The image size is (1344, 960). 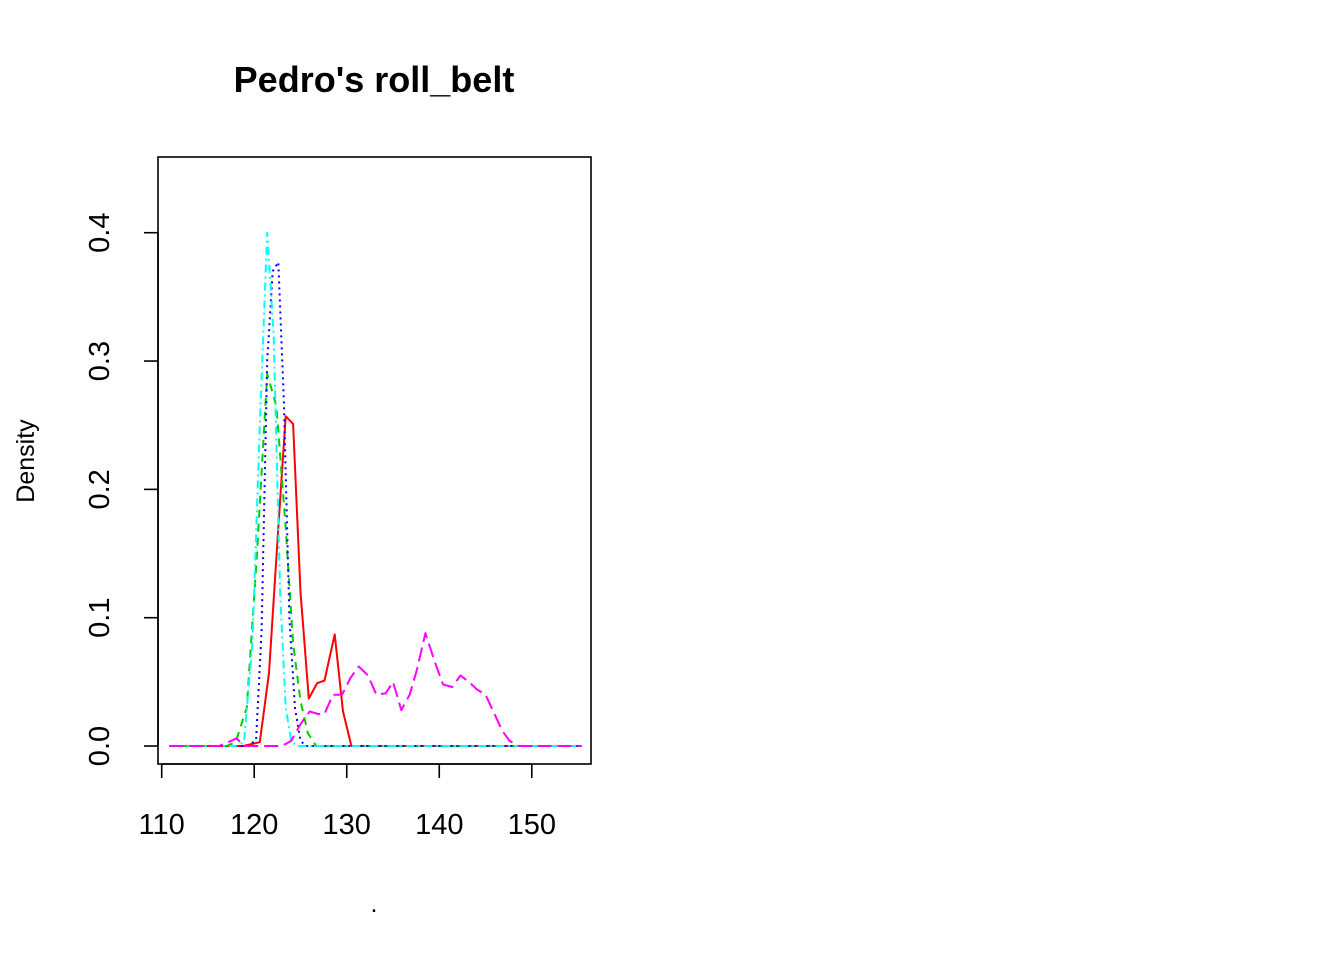 What do you see at coordinates (121, 489) in the screenshot?
I see `y-axis: 0.0 0.1 0.2 0.3 0.4` at bounding box center [121, 489].